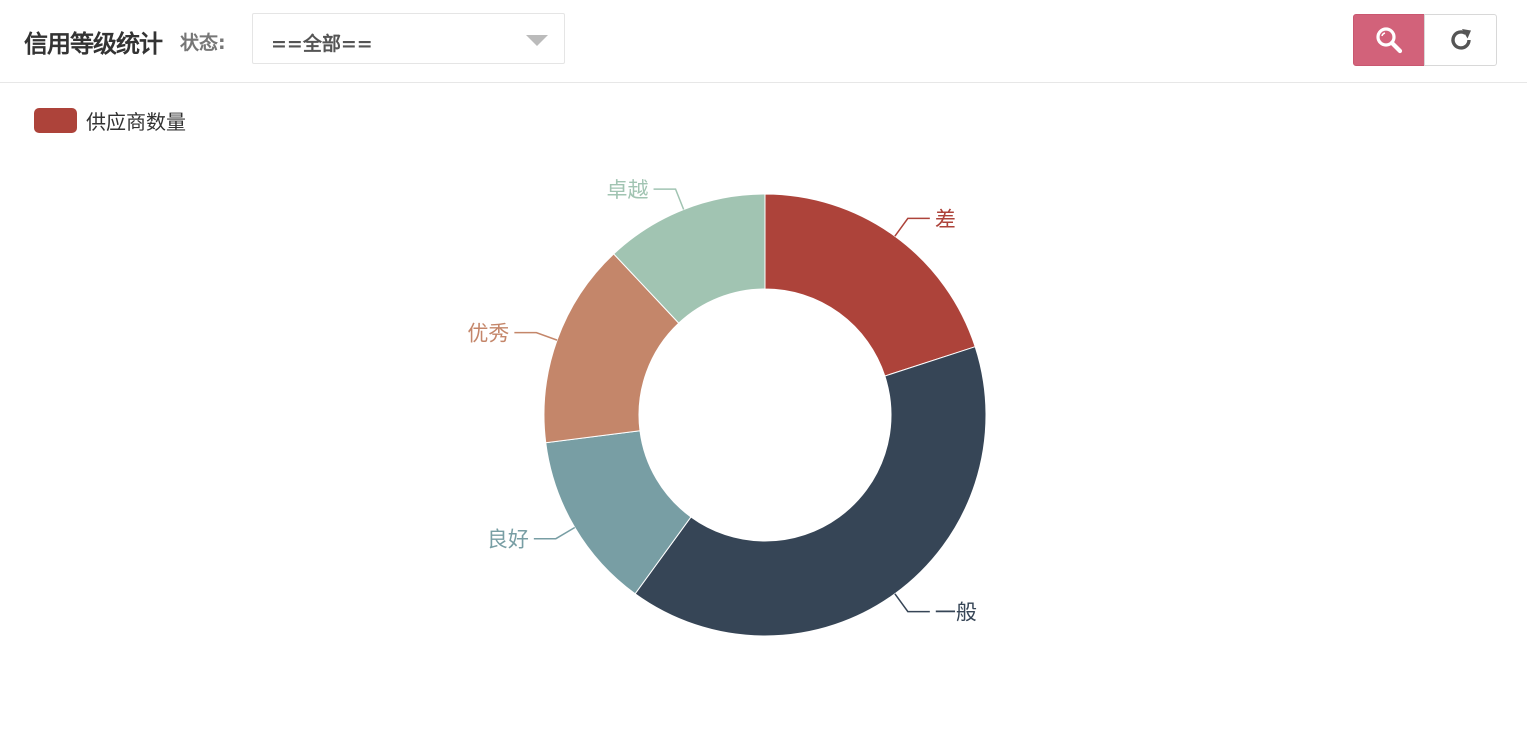 This screenshot has width=1529, height=745. Describe the element at coordinates (408, 38) in the screenshot. I see `status-select: ==全部==` at that location.